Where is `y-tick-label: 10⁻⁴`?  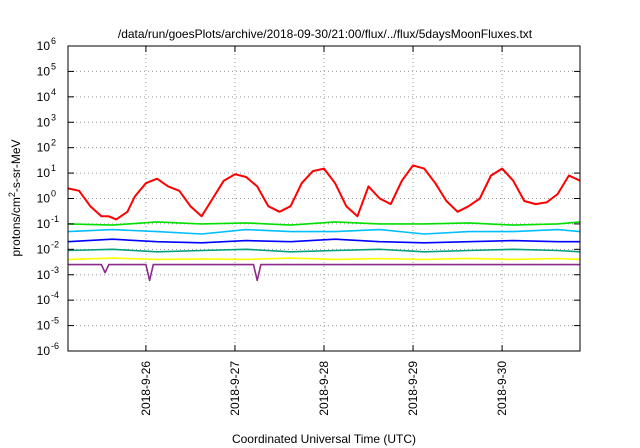 y-tick-label: 10⁻⁴ is located at coordinates (48, 298).